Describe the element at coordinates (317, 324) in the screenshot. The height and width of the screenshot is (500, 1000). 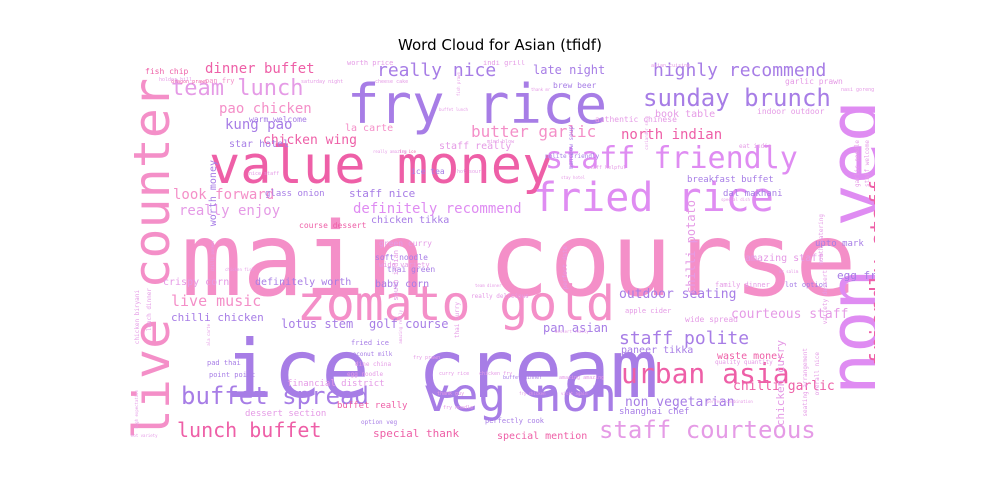
I see `word-lotus-stem: lotus stem` at that location.